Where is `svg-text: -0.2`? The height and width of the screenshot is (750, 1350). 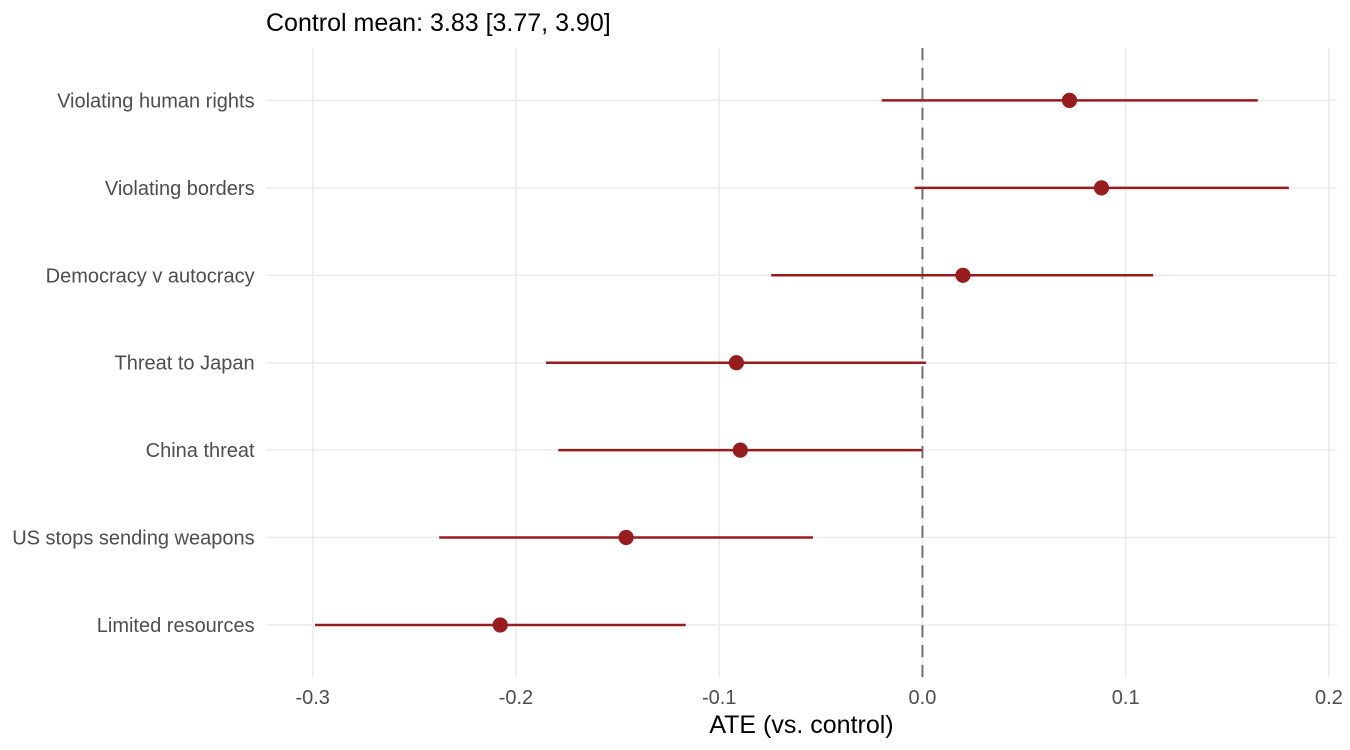 svg-text: -0.2 is located at coordinates (516, 698).